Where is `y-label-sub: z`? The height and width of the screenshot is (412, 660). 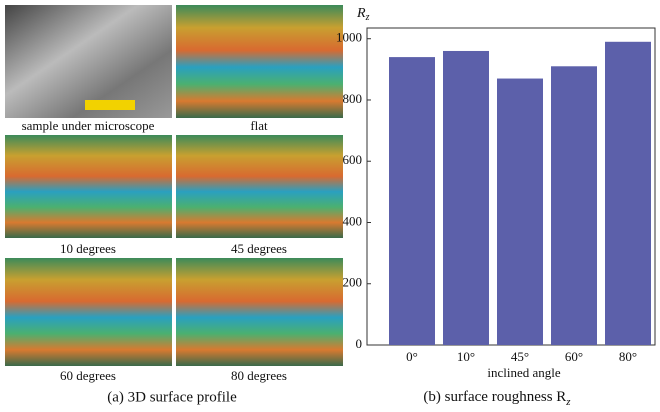 y-label-sub: z is located at coordinates (367, 17).